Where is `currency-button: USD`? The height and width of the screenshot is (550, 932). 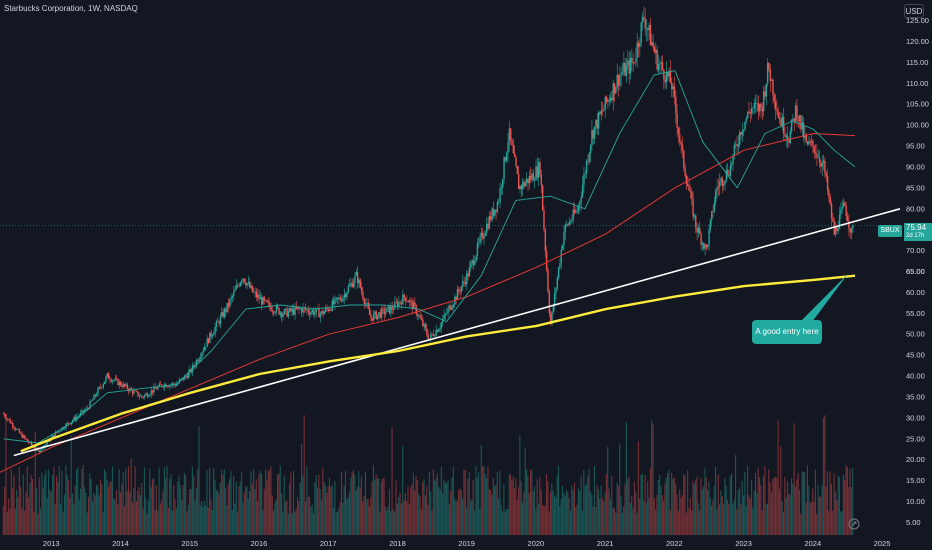 currency-button: USD is located at coordinates (914, 11).